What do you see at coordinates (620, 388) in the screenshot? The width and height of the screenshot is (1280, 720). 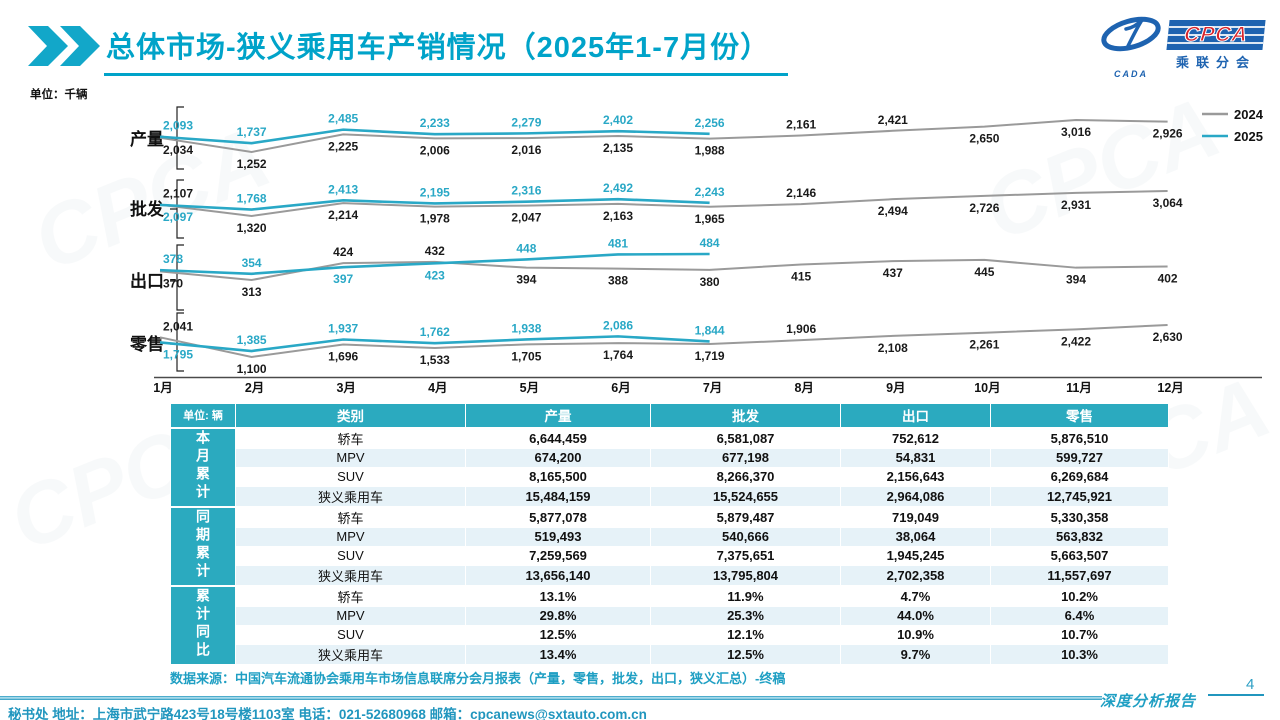 I see `x-axis-label: 6月` at bounding box center [620, 388].